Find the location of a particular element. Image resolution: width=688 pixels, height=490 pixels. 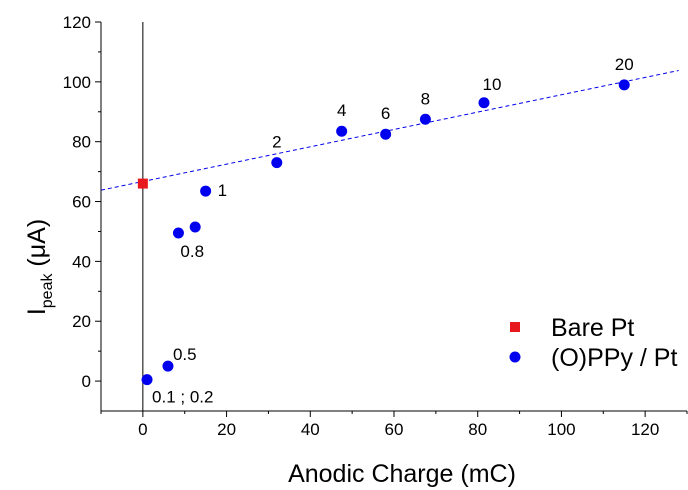

x-axis: 0 20 40 60 80 100 120 is located at coordinates (394, 425).